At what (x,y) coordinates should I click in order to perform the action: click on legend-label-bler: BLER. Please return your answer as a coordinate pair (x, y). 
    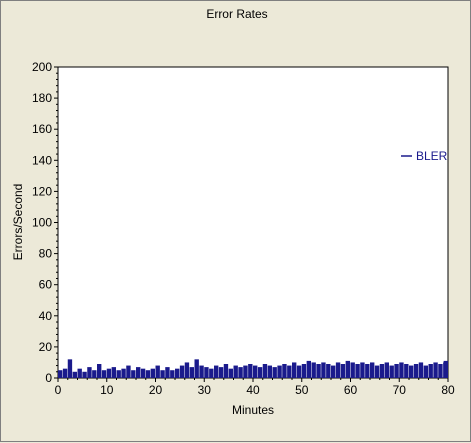
    Looking at the image, I should click on (432, 156).